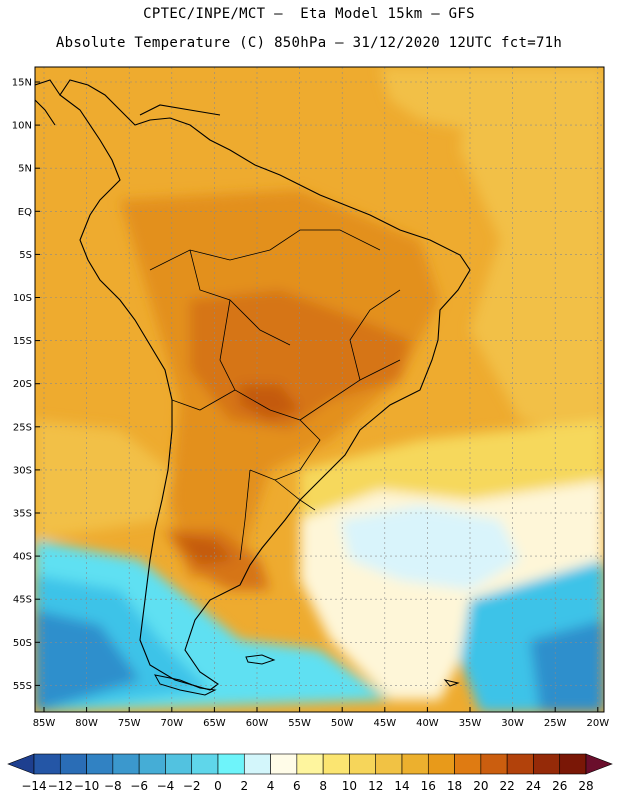 The height and width of the screenshot is (800, 618). What do you see at coordinates (323, 786) in the screenshot?
I see `colorbar-label: 8` at bounding box center [323, 786].